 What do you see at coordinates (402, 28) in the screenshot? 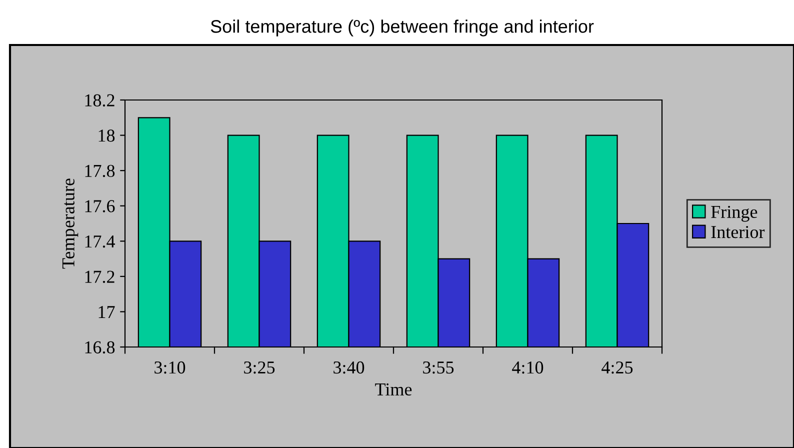
I see `chart-title: Soil temperature (ºc) between fringe and interior` at bounding box center [402, 28].